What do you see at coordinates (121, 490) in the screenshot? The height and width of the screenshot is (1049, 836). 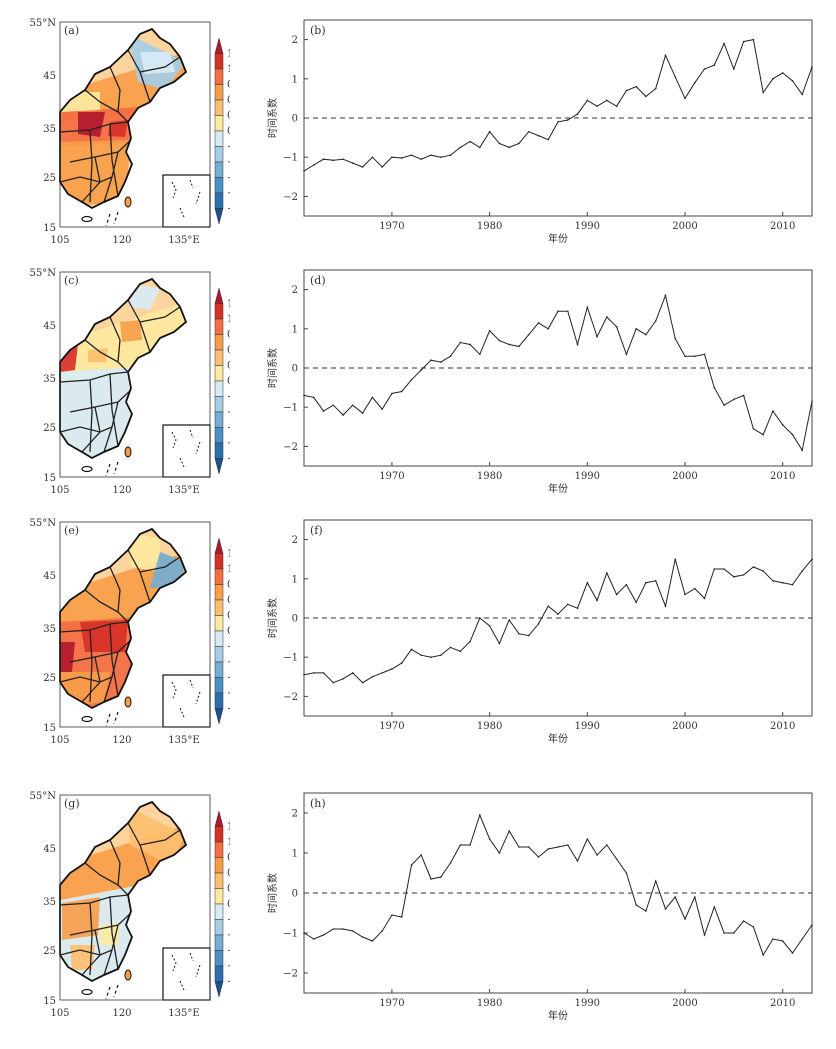 I see `map-lon-tick: 120` at bounding box center [121, 490].